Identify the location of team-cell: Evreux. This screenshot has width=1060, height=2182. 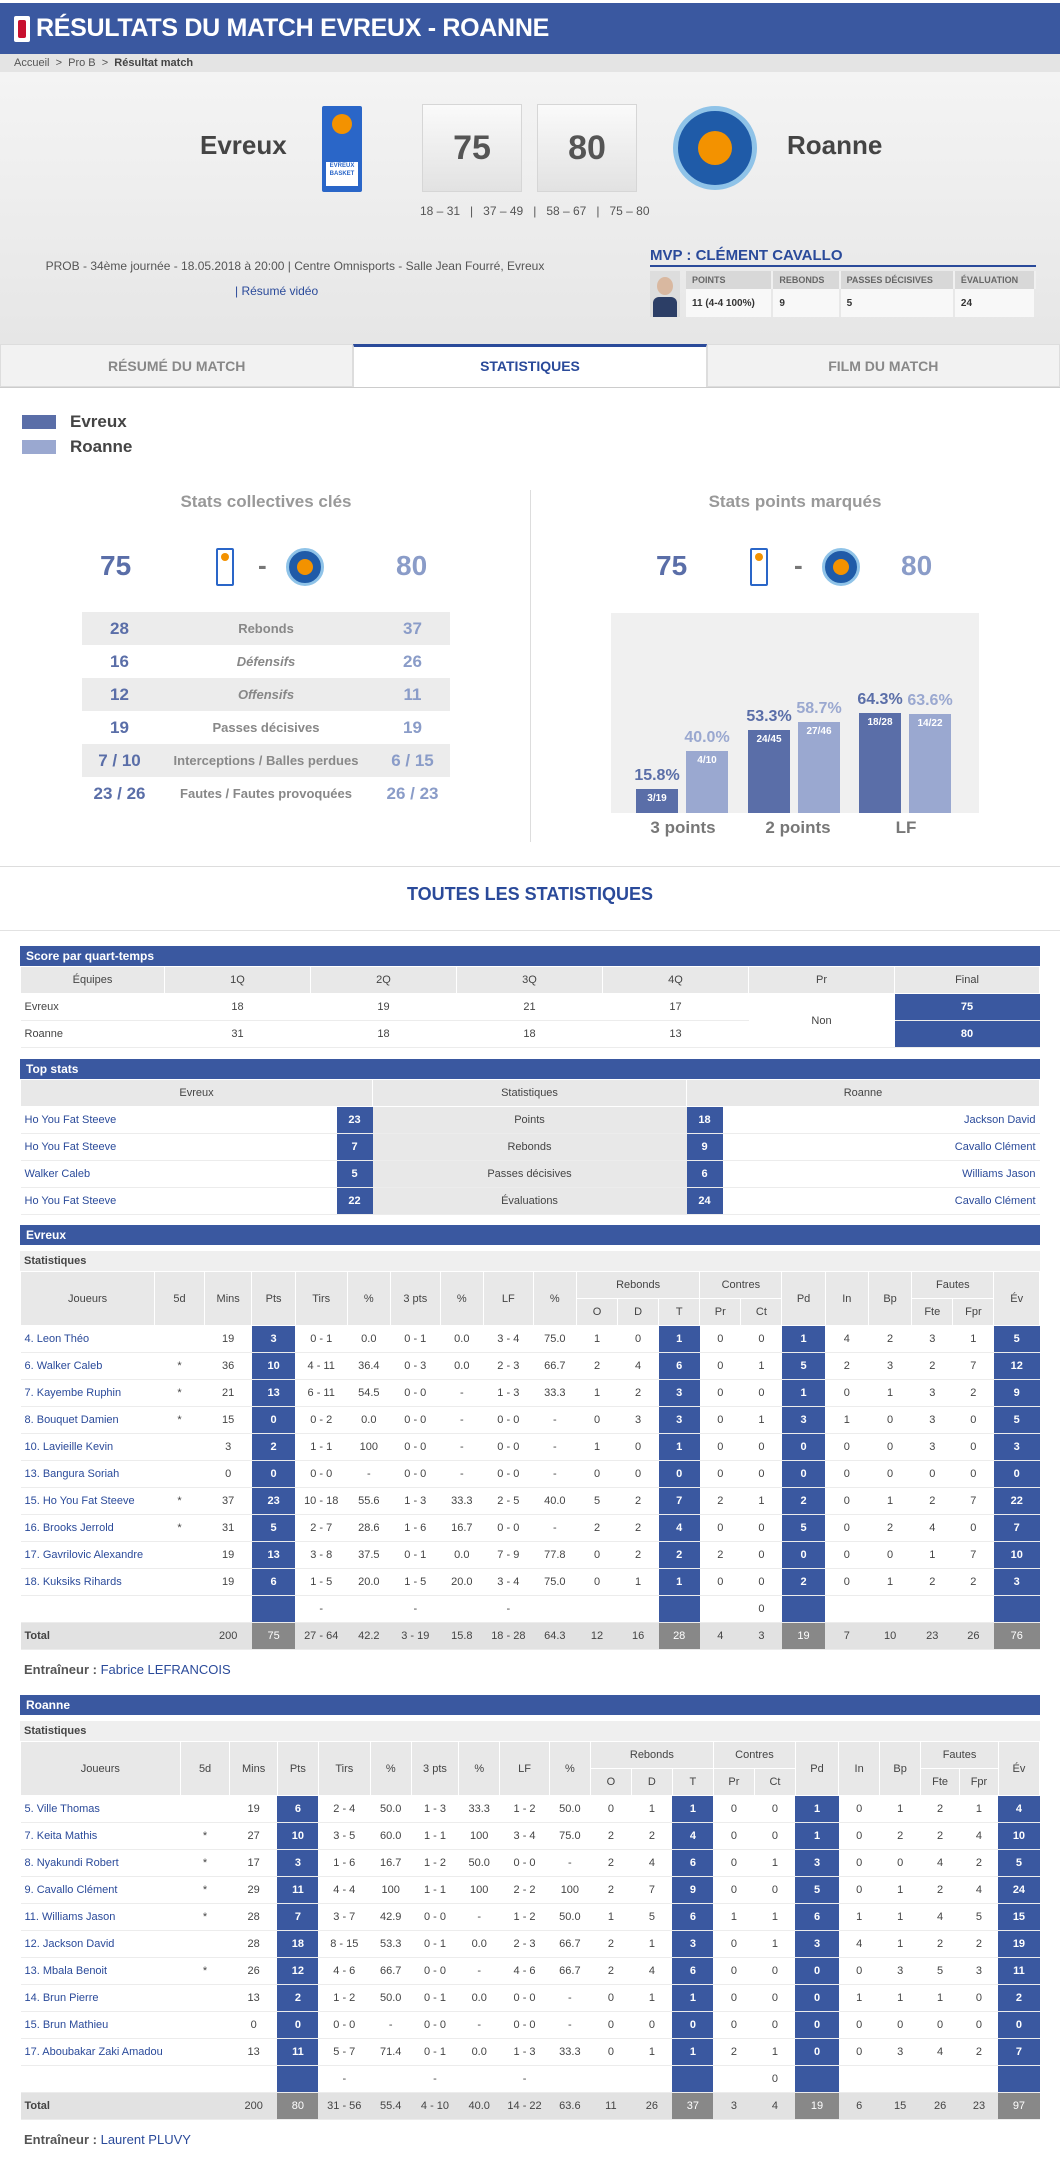
(92, 1007).